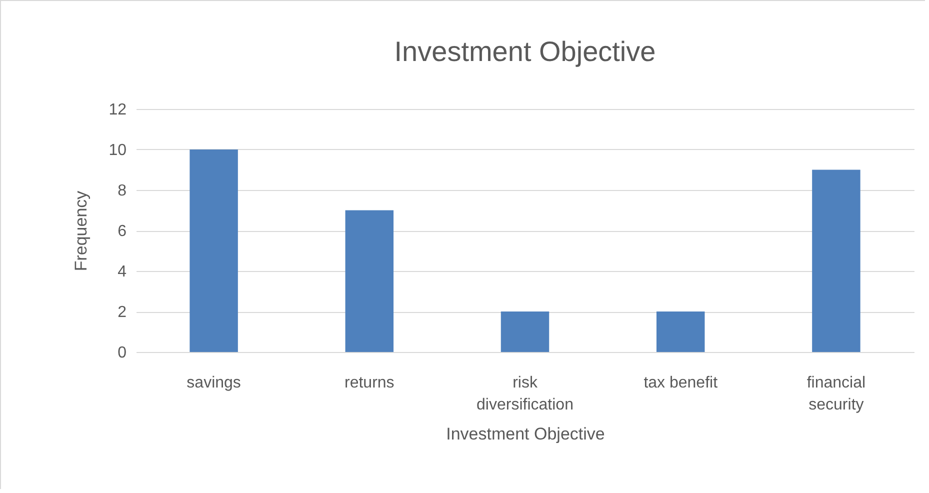 This screenshot has height=493, width=929. Describe the element at coordinates (81, 231) in the screenshot. I see `y-axis-title: Frequency` at that location.